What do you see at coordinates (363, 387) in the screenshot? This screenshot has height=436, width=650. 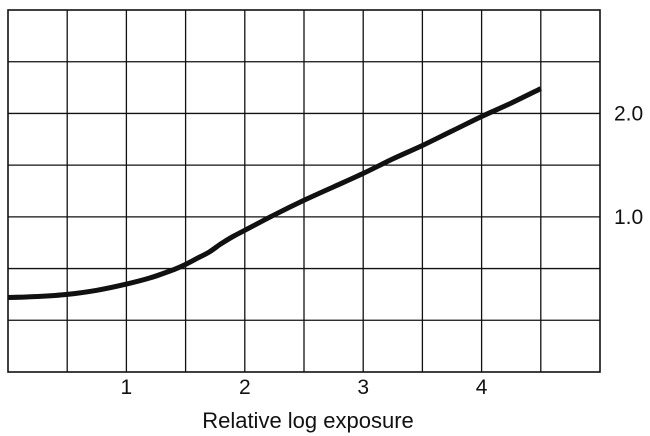 I see `x-tick-label-3: 3` at bounding box center [363, 387].